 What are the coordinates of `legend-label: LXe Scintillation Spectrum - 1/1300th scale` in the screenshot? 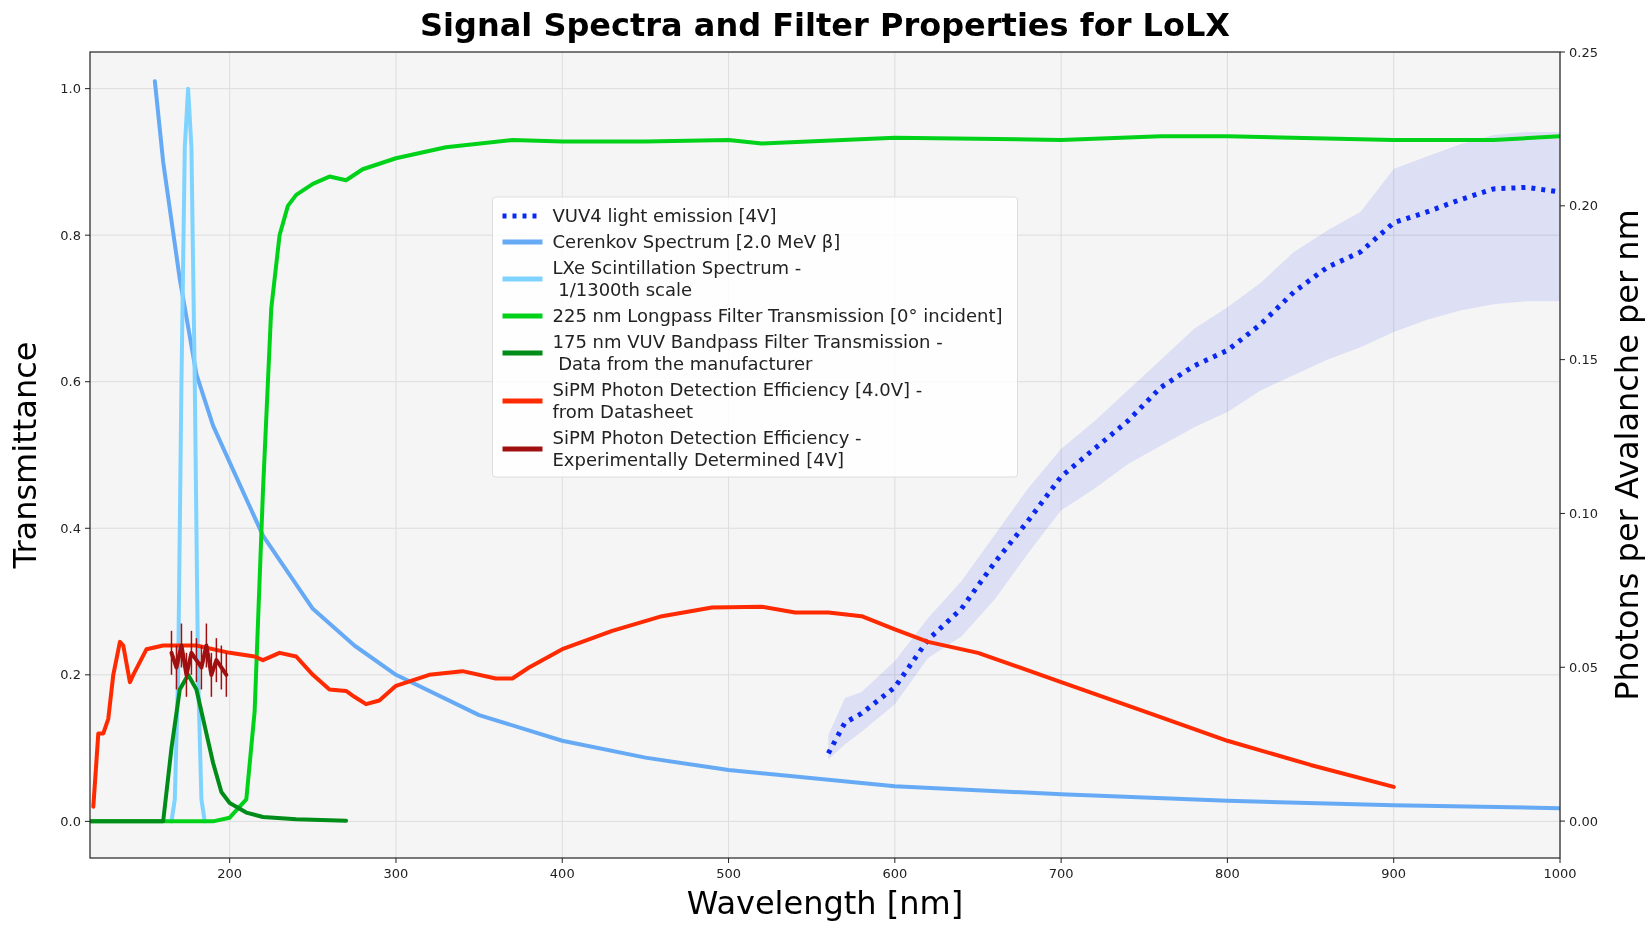 It's located at (677, 278).